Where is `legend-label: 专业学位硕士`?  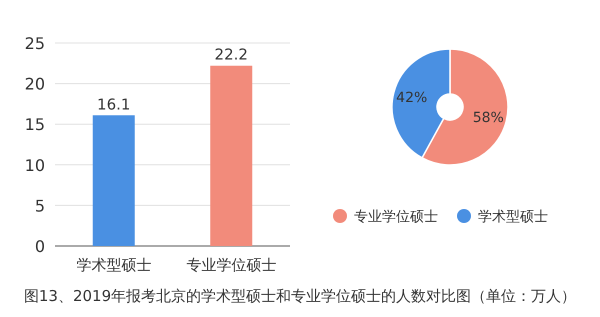
legend-label: 专业学位硕士 is located at coordinates (396, 217).